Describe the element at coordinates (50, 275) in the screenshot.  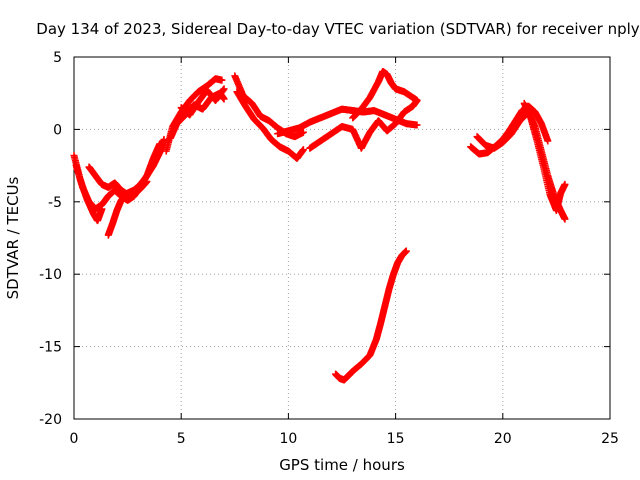
I see `y-tick-label: -10` at that location.